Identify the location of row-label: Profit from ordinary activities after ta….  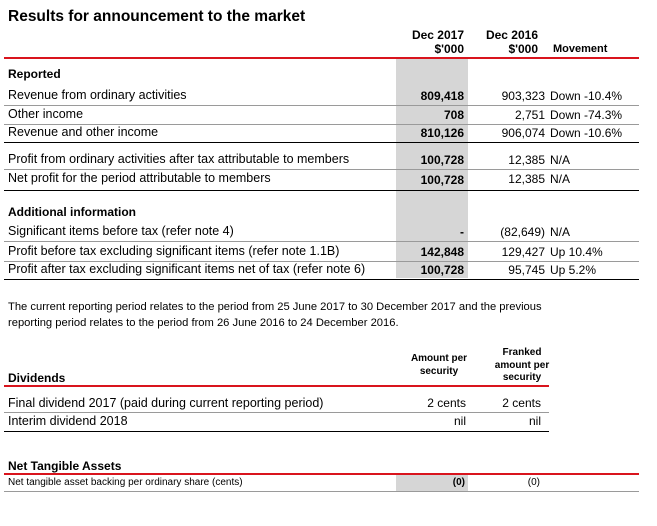
(179, 159).